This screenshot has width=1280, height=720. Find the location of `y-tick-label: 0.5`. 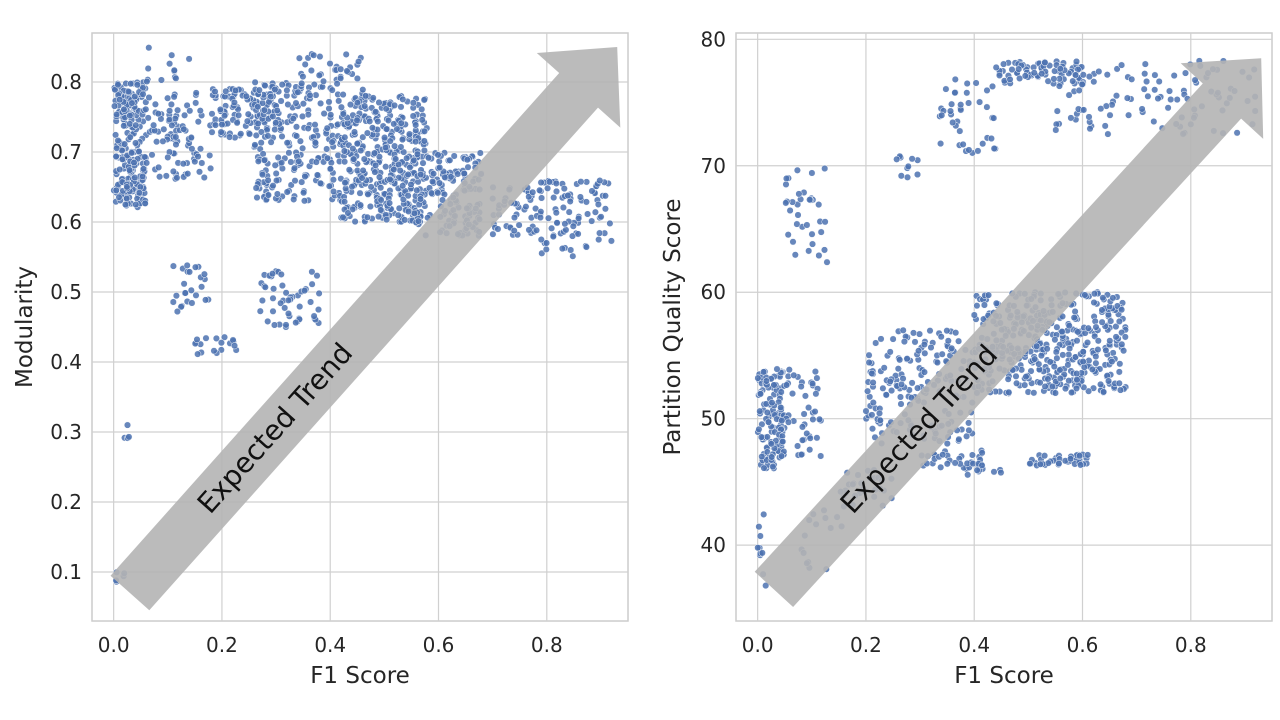

y-tick-label: 0.5 is located at coordinates (66, 292).